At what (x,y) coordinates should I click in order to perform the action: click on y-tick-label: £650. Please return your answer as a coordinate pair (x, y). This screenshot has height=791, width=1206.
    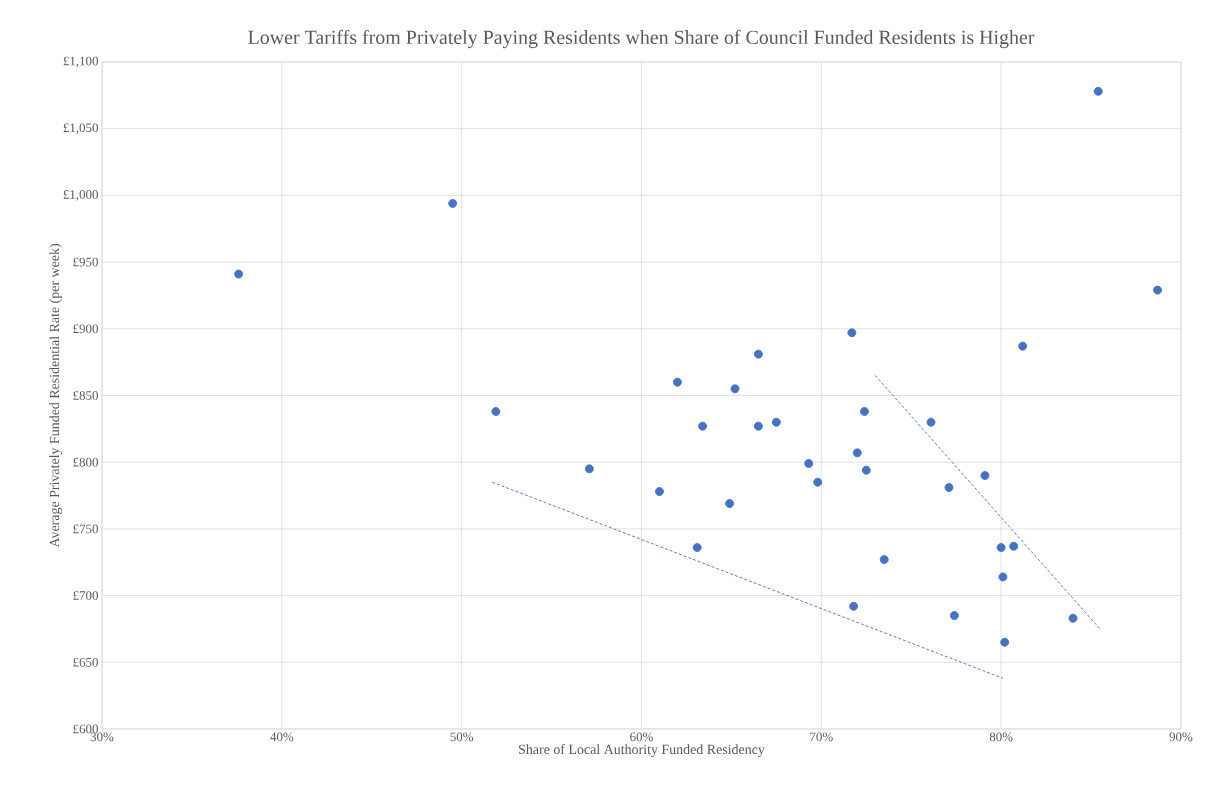
    Looking at the image, I should click on (85, 662).